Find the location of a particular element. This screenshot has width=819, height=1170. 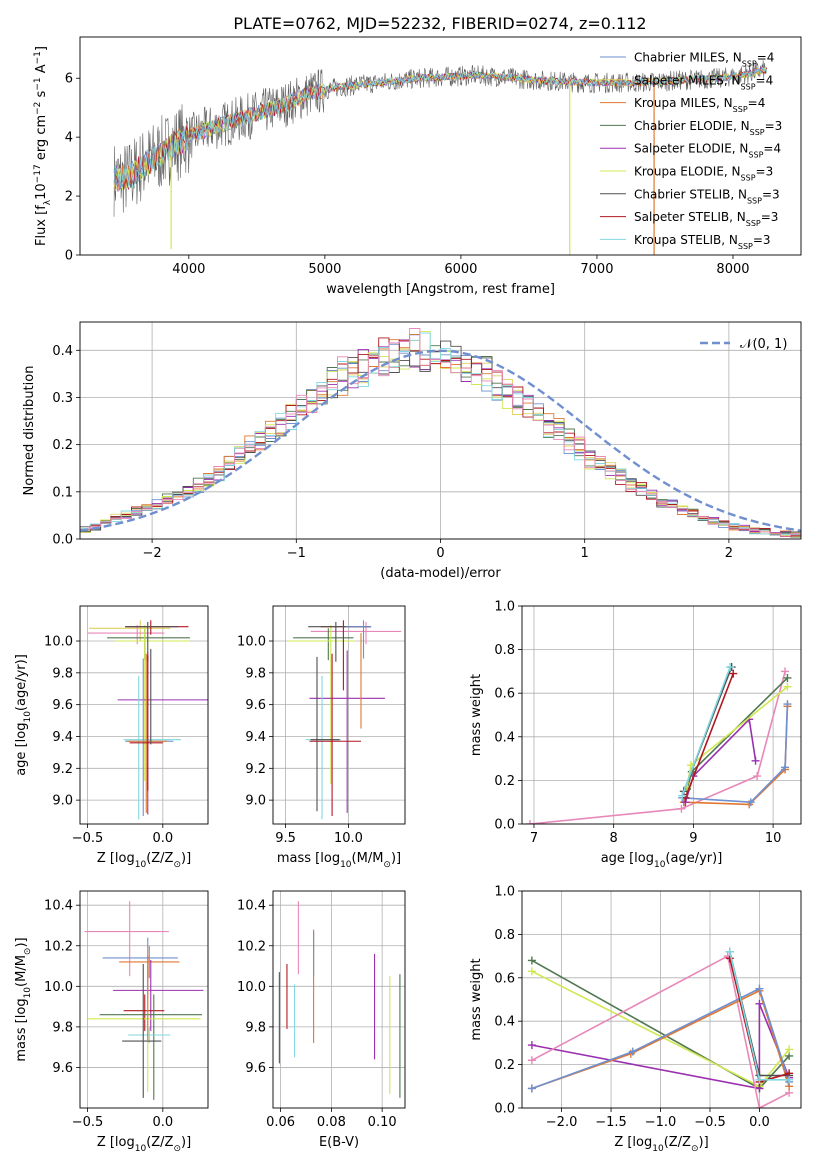

y-tick-label: 10.2 is located at coordinates (251, 946).